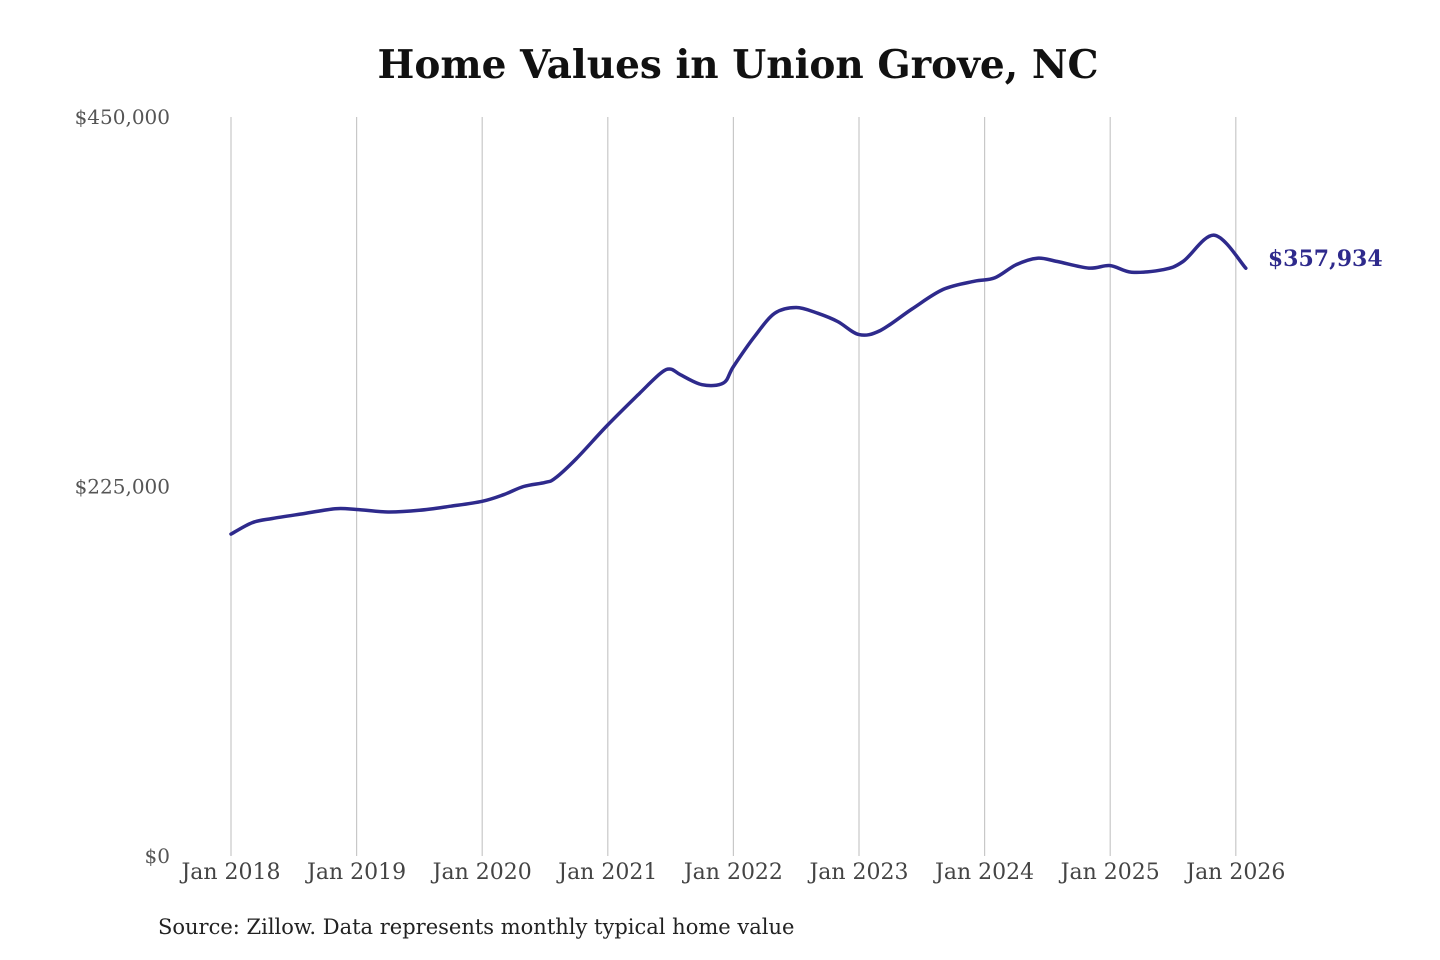 The image size is (1440, 960). What do you see at coordinates (481, 872) in the screenshot?
I see `x-tick-label: Jan 2020` at bounding box center [481, 872].